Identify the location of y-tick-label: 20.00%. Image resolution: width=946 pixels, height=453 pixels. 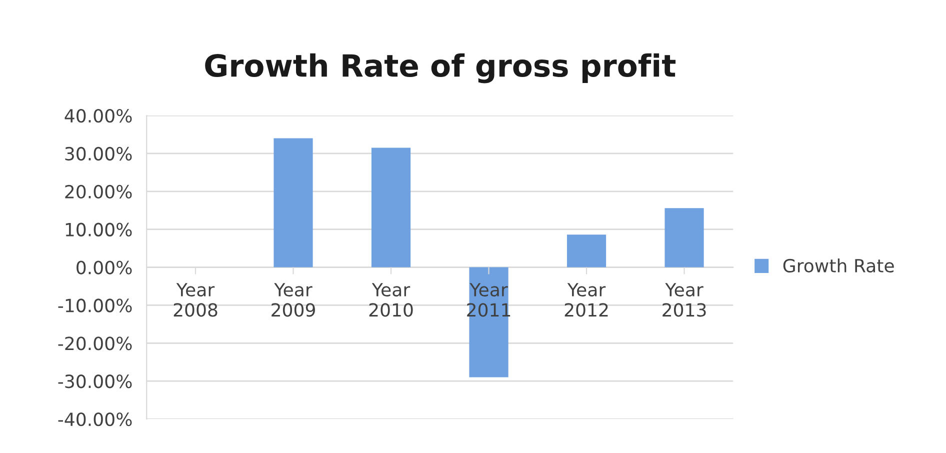
(98, 191).